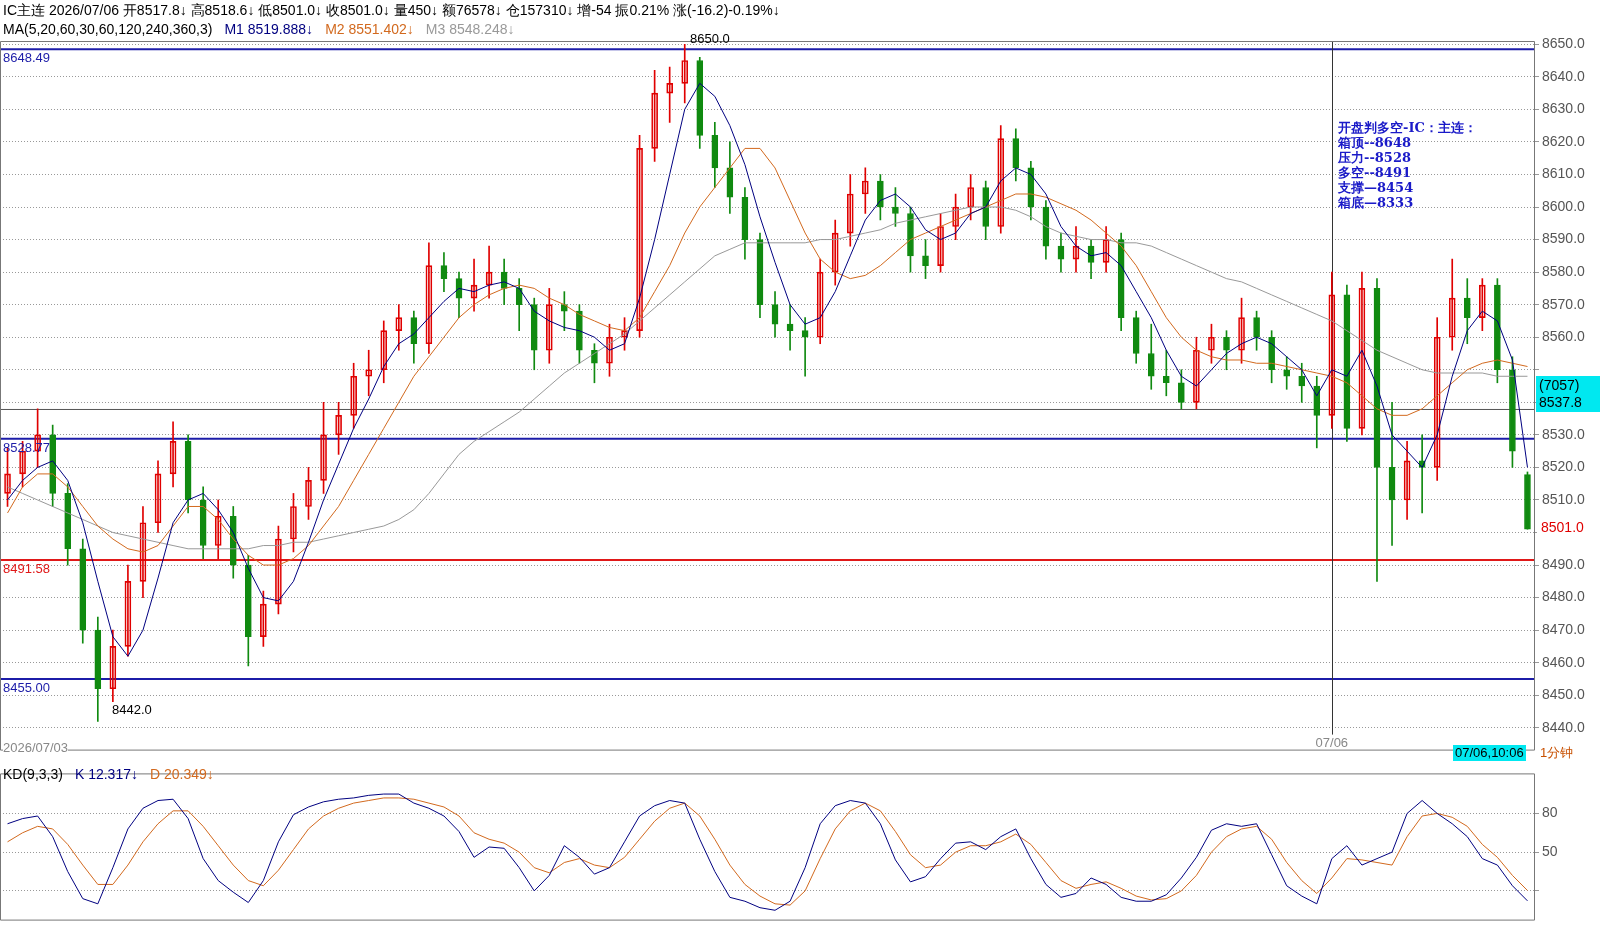 The height and width of the screenshot is (932, 1602). Describe the element at coordinates (1564, 75) in the screenshot. I see `y-tick-label: 8640.0` at that location.